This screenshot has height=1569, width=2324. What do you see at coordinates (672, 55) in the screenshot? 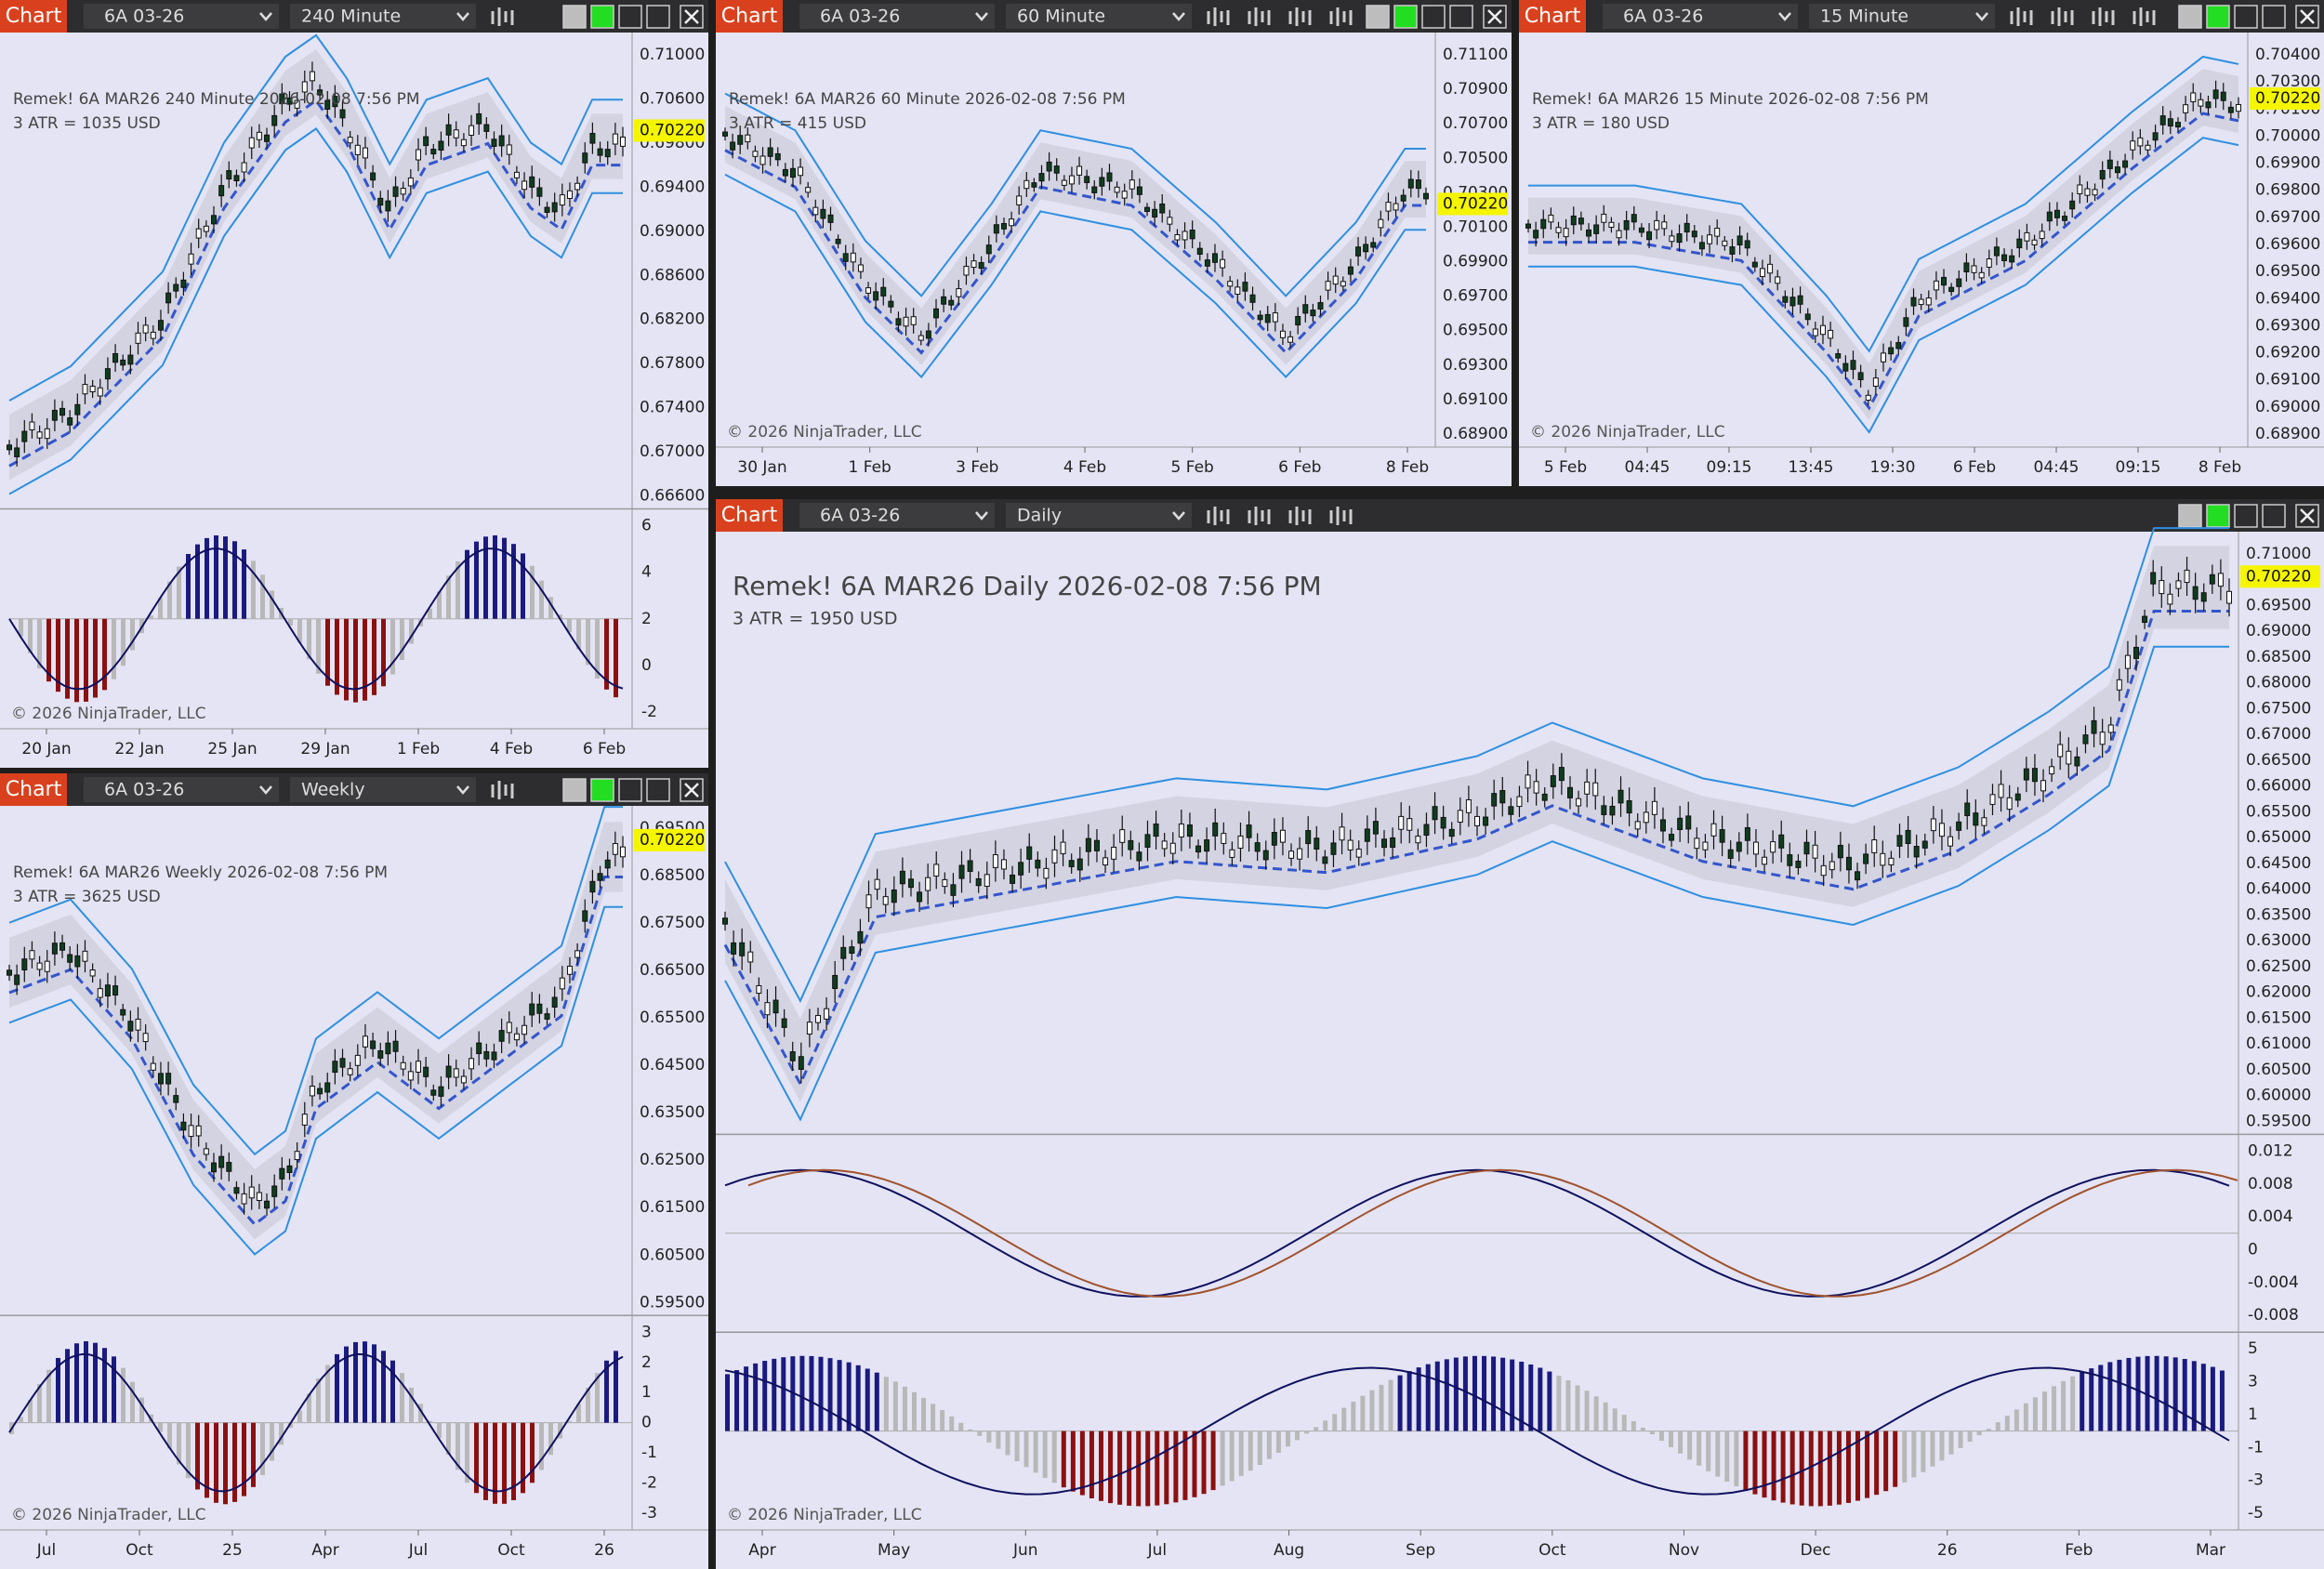
I see `price-axis-label: 0.71000` at bounding box center [672, 55].